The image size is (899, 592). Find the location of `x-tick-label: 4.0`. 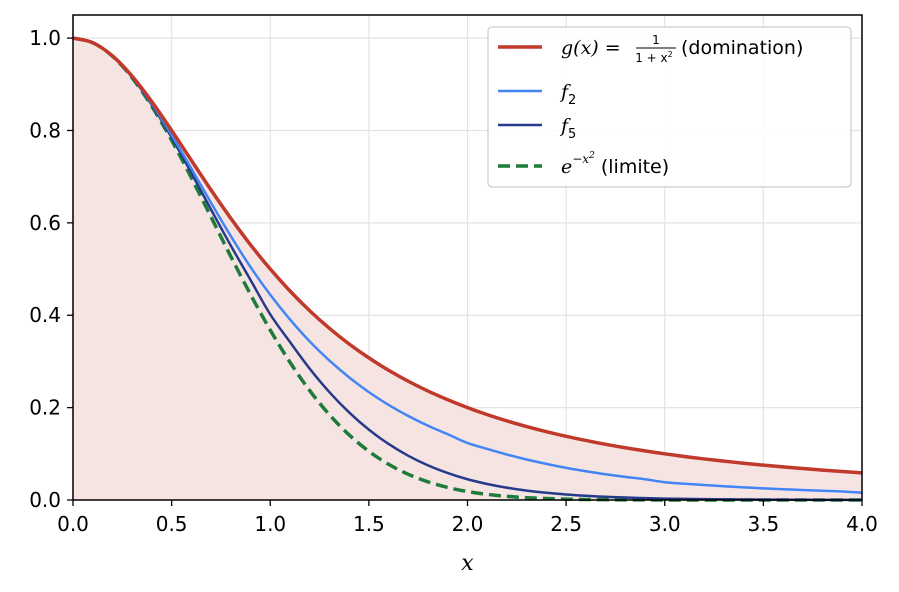

x-tick-label: 4.0 is located at coordinates (862, 524).